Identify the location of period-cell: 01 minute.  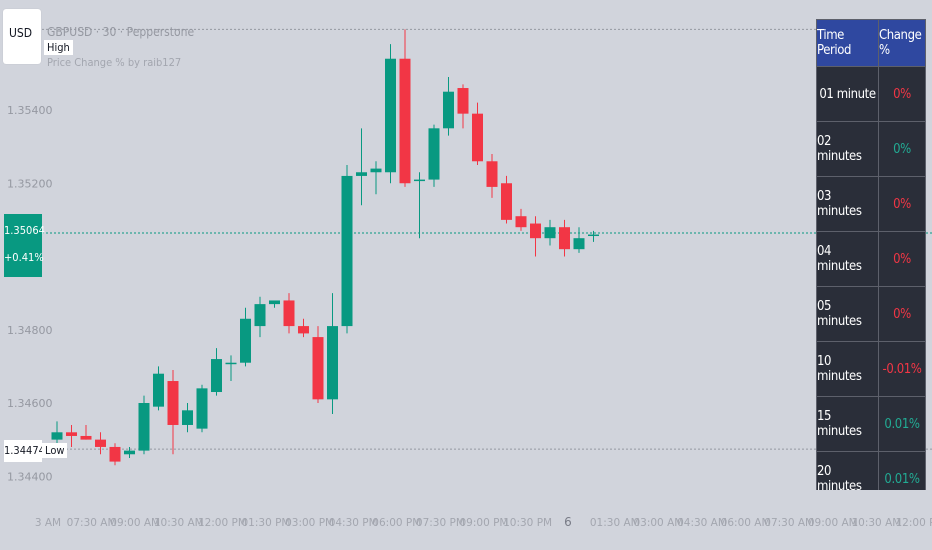
(848, 94).